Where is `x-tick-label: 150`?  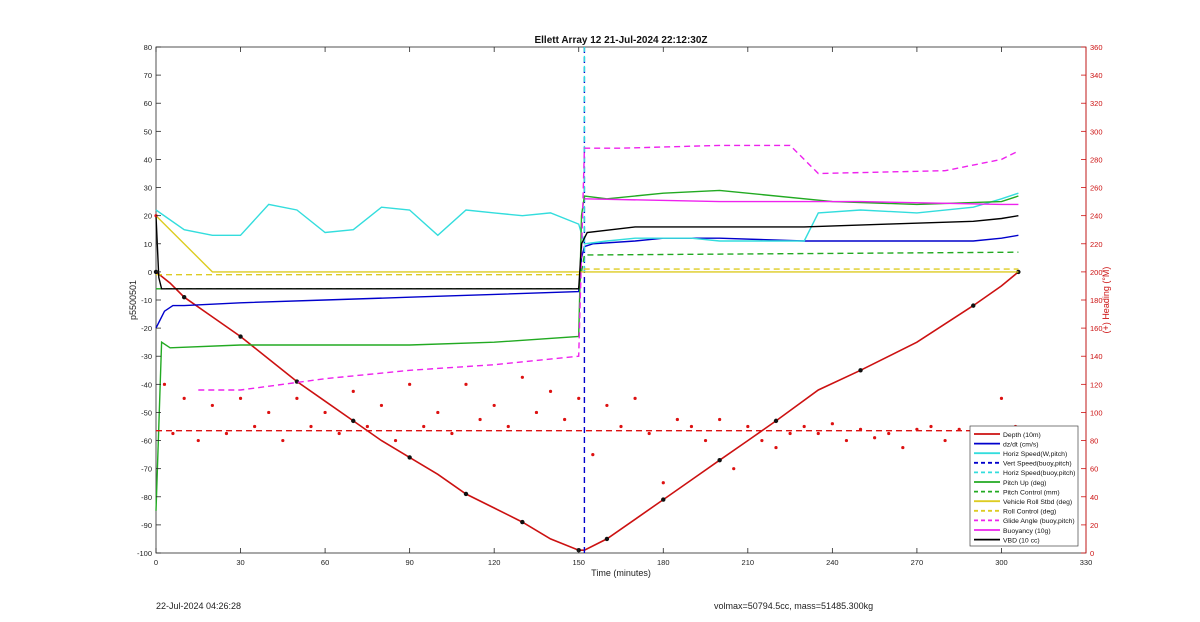 x-tick-label: 150 is located at coordinates (578, 562).